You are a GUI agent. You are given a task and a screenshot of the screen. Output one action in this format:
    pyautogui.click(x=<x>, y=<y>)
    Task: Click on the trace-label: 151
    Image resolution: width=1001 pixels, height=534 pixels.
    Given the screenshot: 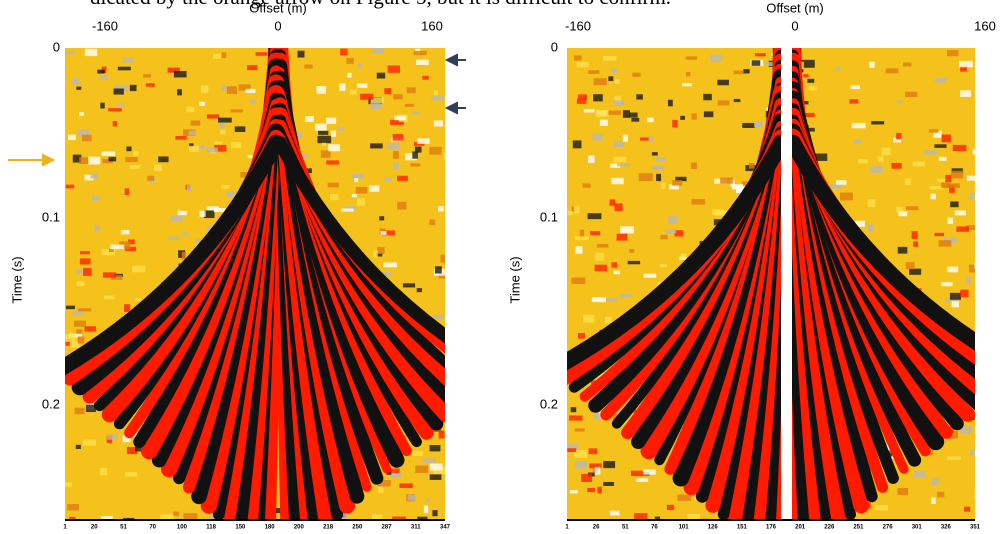 What is the action you would take?
    pyautogui.click(x=742, y=528)
    